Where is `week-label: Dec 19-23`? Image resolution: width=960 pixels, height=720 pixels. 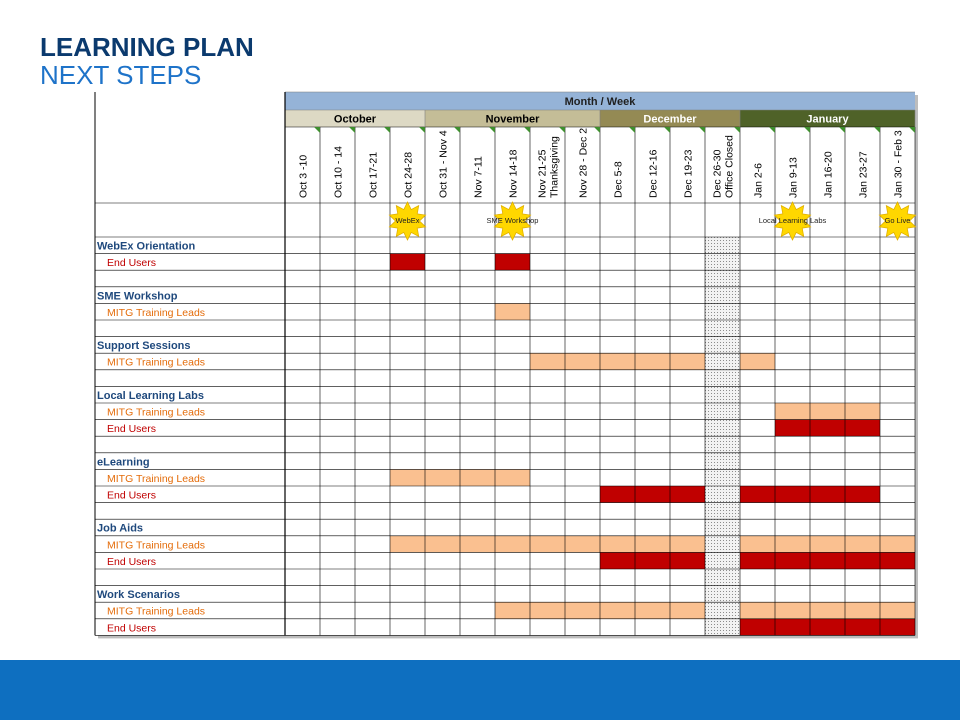 week-label: Dec 19-23 is located at coordinates (689, 173).